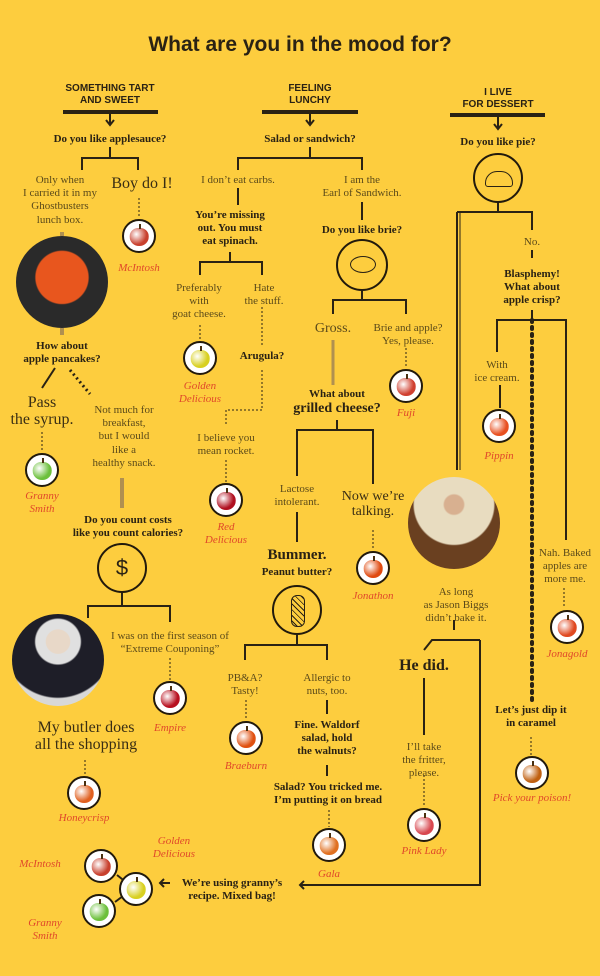  I want to click on ghostbusters-lunchbox-photo, so click(62, 282).